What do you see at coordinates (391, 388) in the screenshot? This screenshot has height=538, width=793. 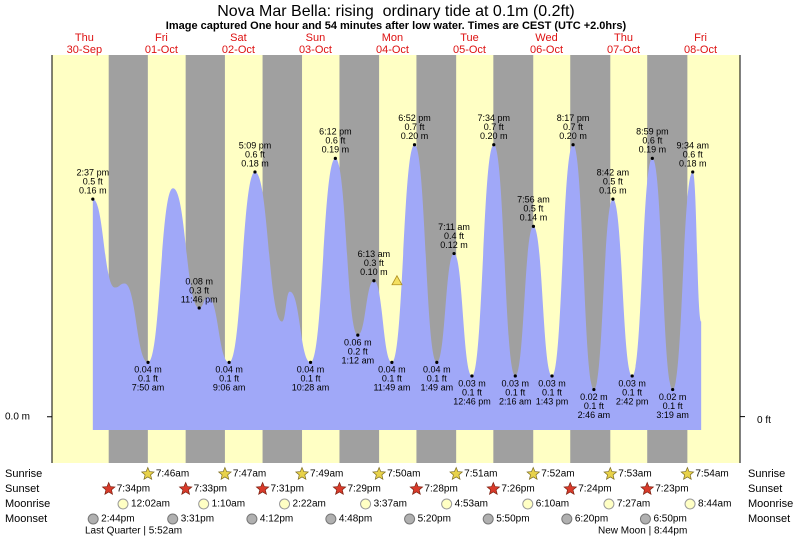 I see `extreme-label: 11:49 am` at bounding box center [391, 388].